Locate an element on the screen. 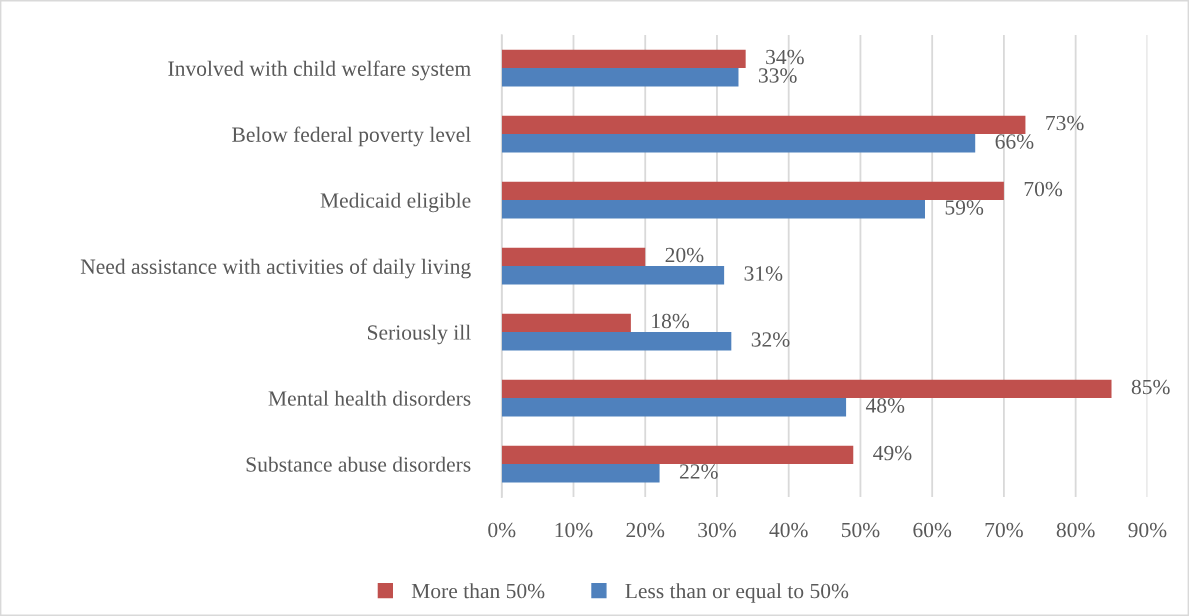  data-label: 22% is located at coordinates (698, 471).